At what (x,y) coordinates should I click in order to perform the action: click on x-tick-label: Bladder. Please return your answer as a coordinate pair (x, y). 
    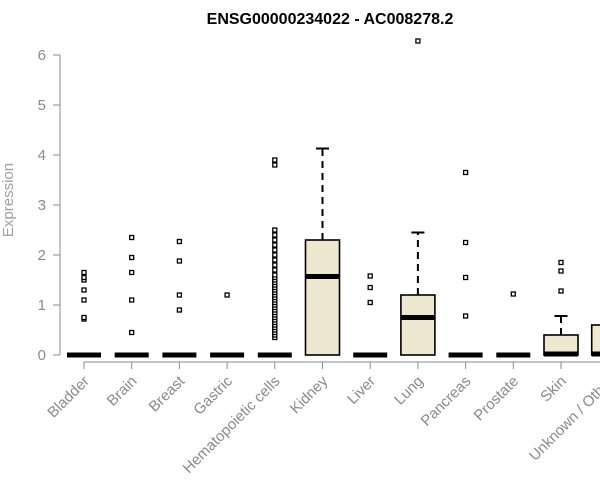
    Looking at the image, I should click on (68, 397).